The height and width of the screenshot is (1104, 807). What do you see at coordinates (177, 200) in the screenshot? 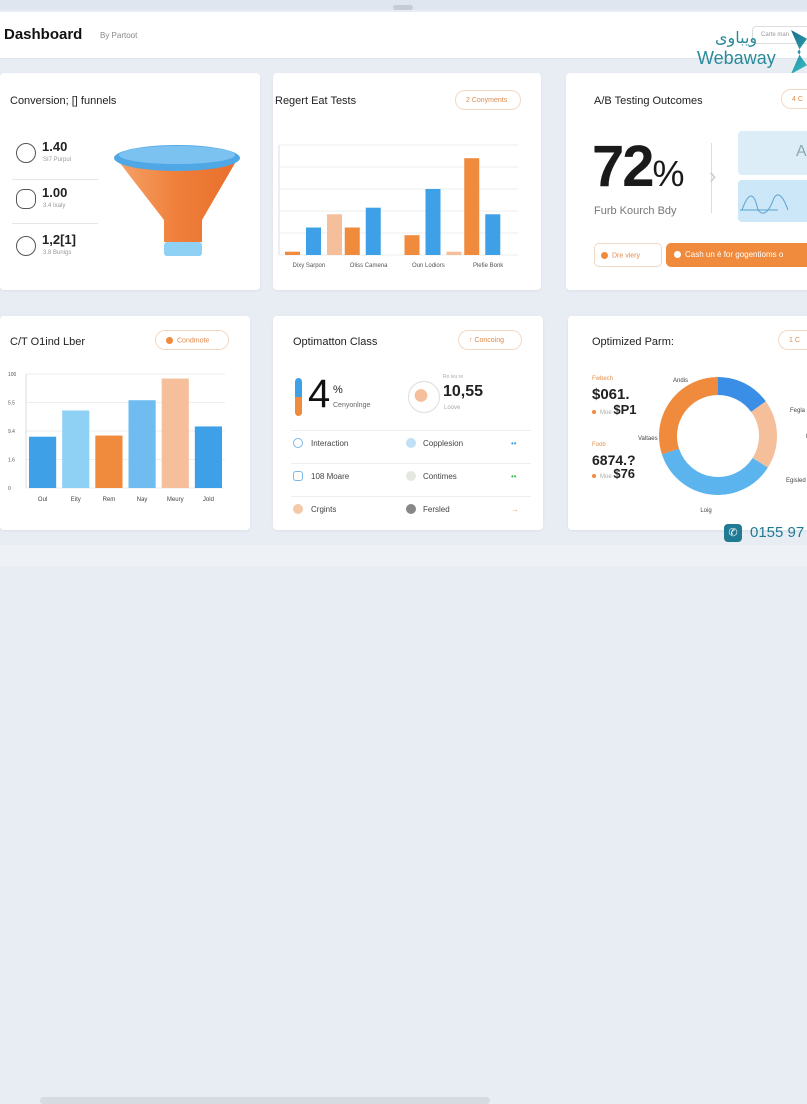
I see `funnel-graphic` at bounding box center [177, 200].